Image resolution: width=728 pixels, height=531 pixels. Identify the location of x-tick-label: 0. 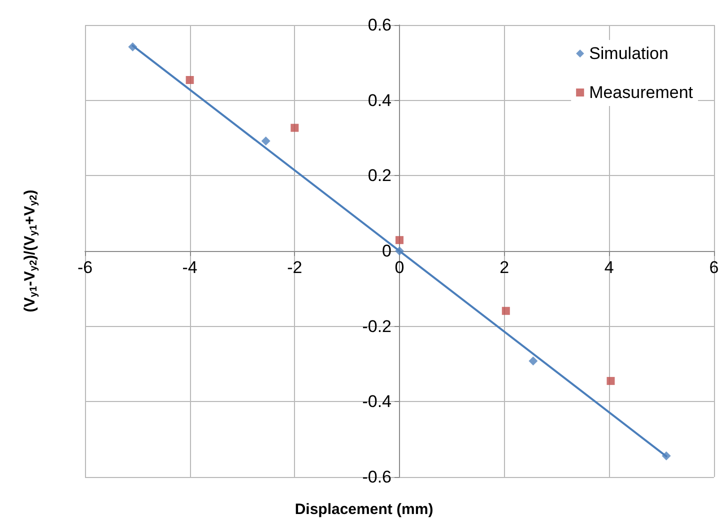
(399, 267).